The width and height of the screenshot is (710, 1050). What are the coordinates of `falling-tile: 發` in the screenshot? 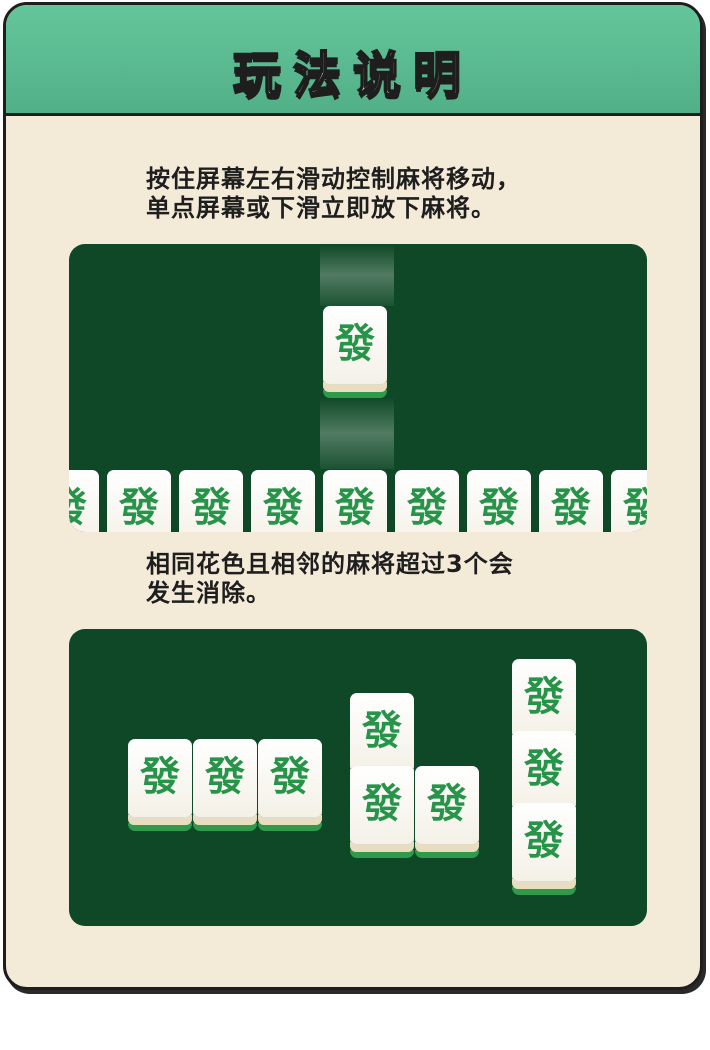 It's located at (355, 352).